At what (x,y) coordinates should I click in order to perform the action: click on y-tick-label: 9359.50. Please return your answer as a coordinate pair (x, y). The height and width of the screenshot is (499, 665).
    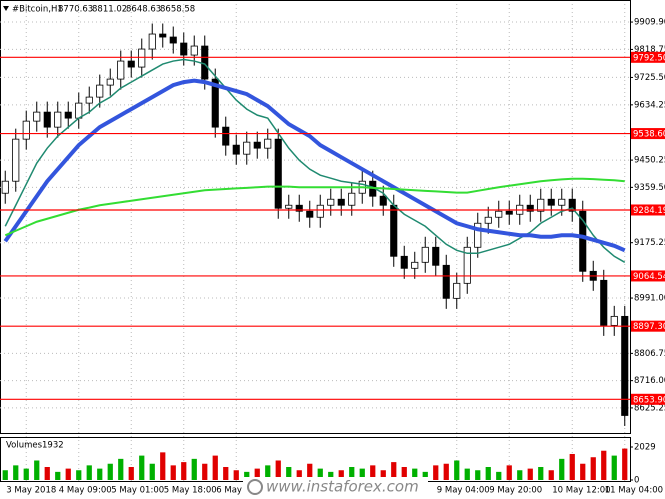
    Looking at the image, I should click on (649, 188).